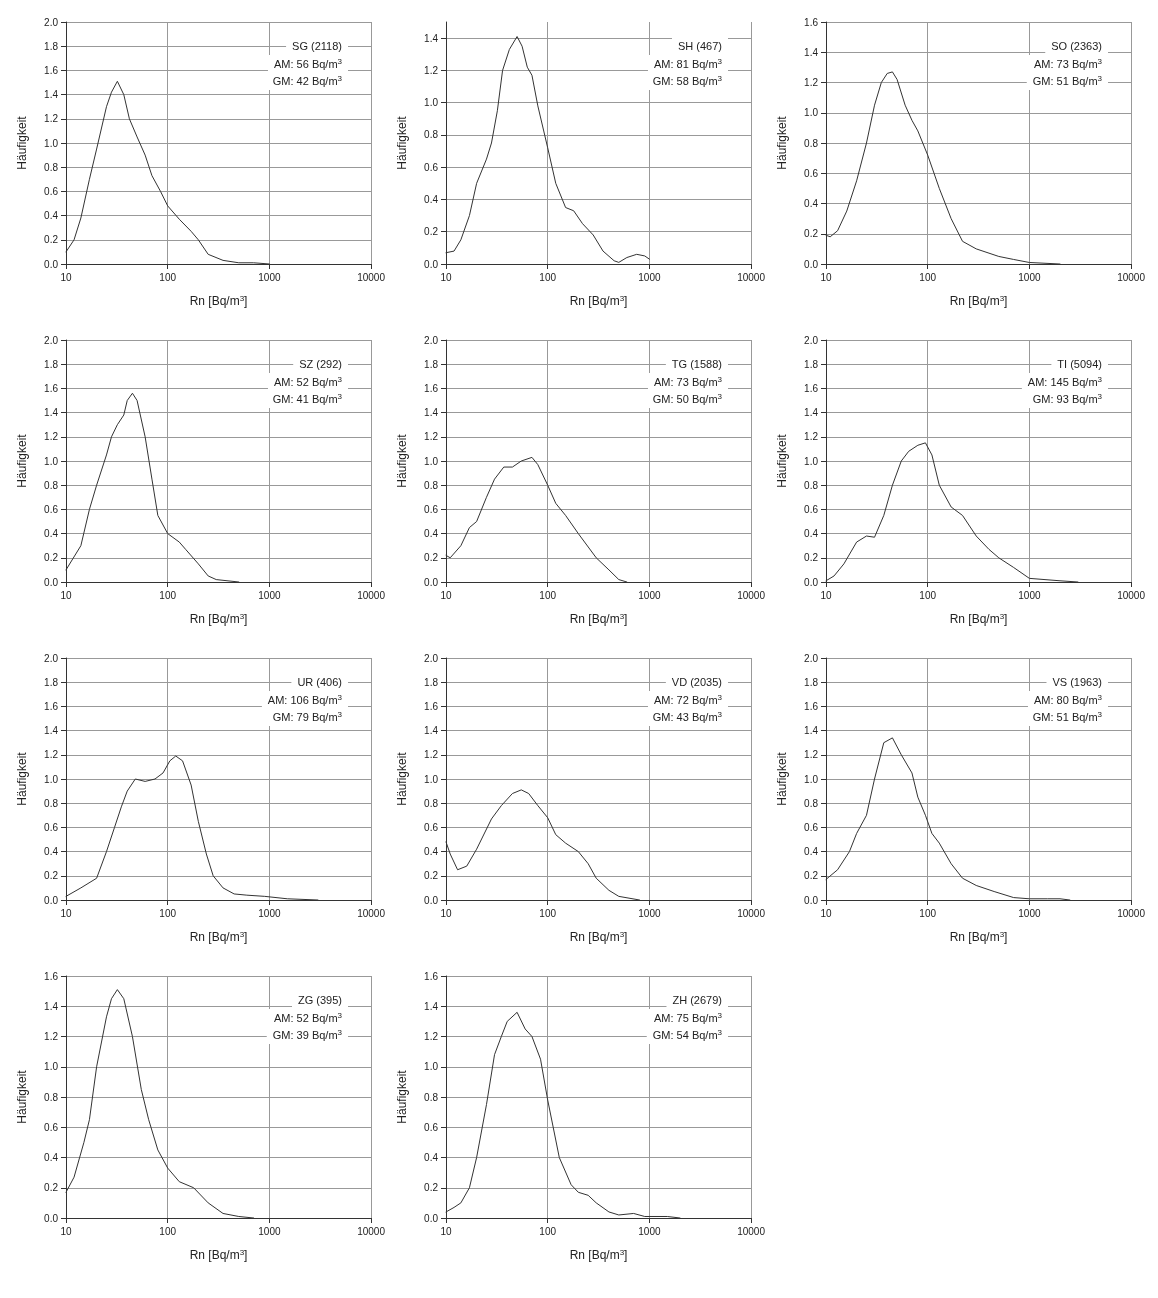  I want to click on annotation: ZG (395), so click(319, 999).